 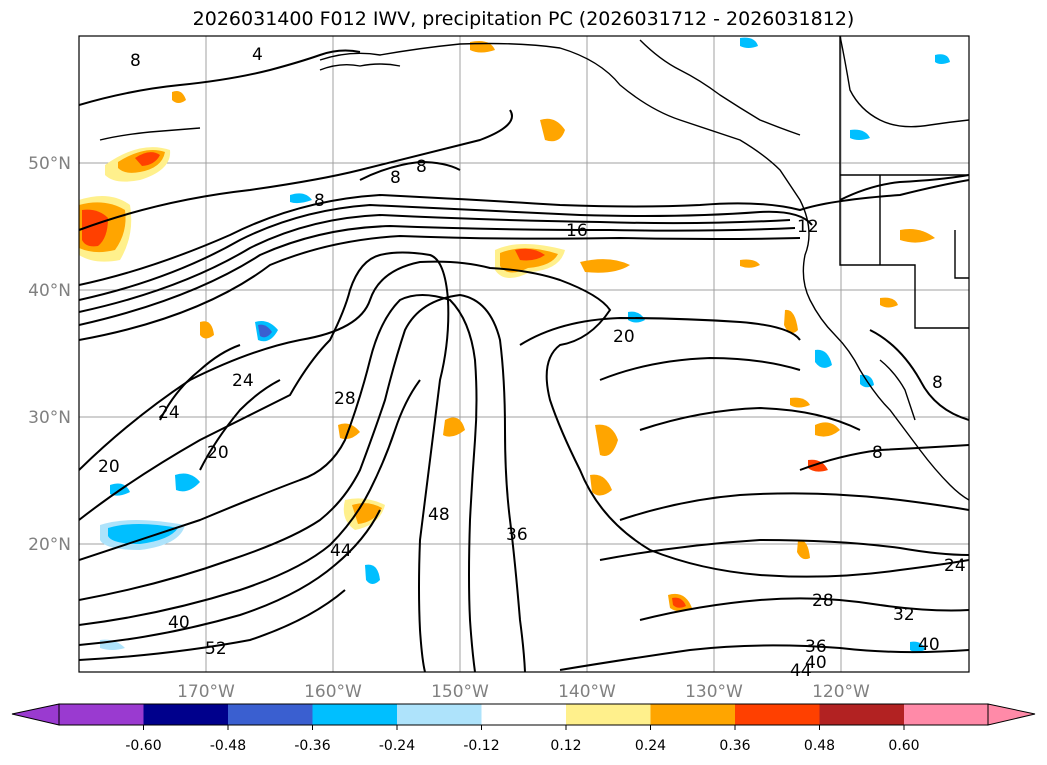 I want to click on latitude-labels: 50°N 40°N 30°N 20°N, so click(x=49, y=354).